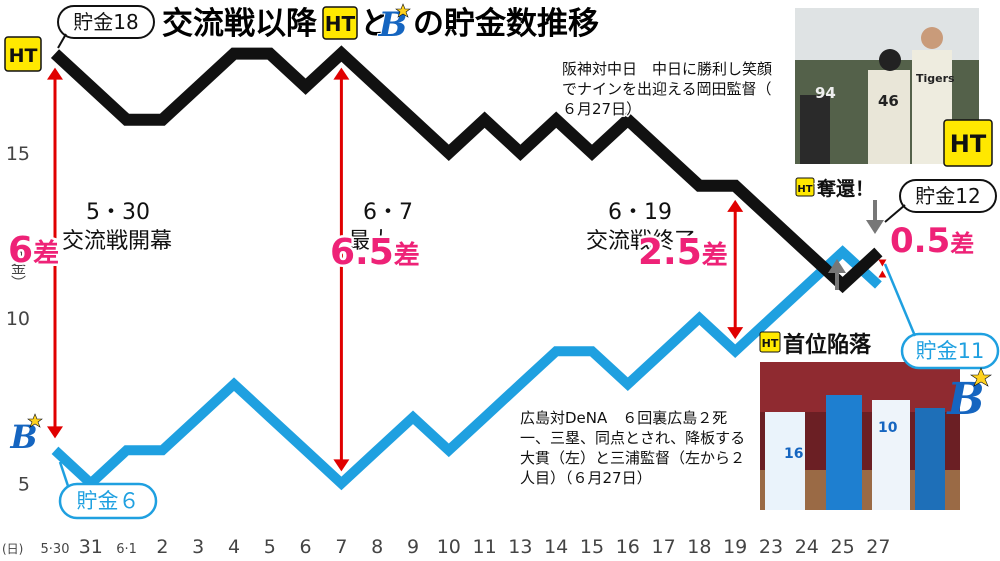 Image resolution: width=1000 pixels, height=561 pixels. Describe the element at coordinates (623, 418) in the screenshot. I see `caption-line: 広島対DeNA ６回裏広島２死` at that location.